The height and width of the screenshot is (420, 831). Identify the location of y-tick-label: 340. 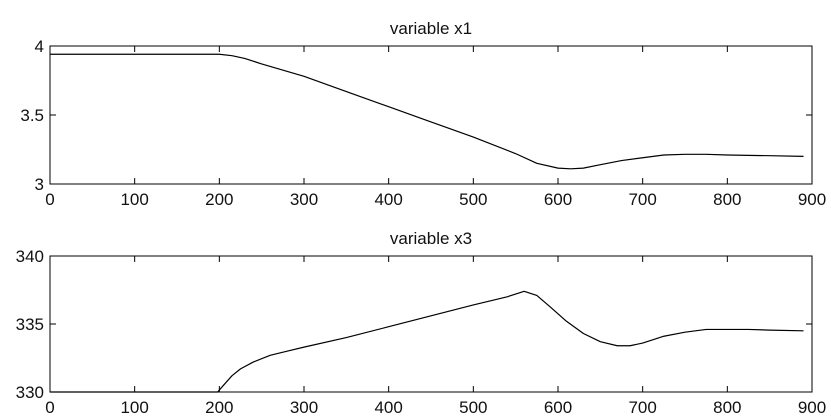
(30, 256).